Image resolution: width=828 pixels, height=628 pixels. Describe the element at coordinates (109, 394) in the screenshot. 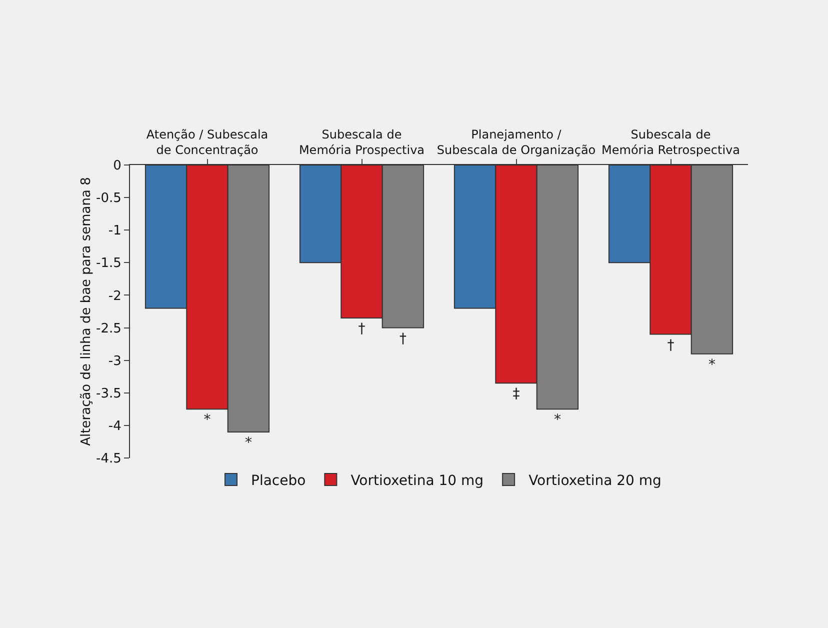

I see `y-tick-label: -3.5` at that location.